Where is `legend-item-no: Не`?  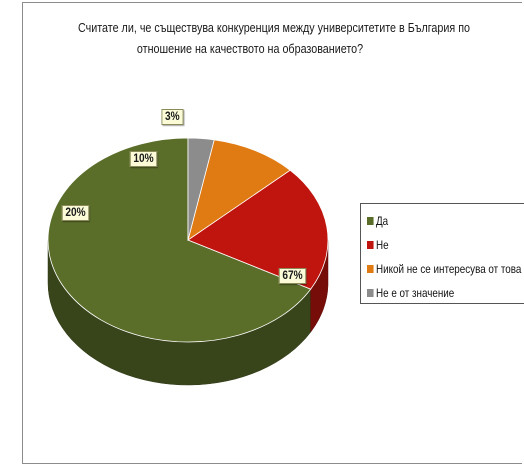
legend-item-no: Не is located at coordinates (378, 246).